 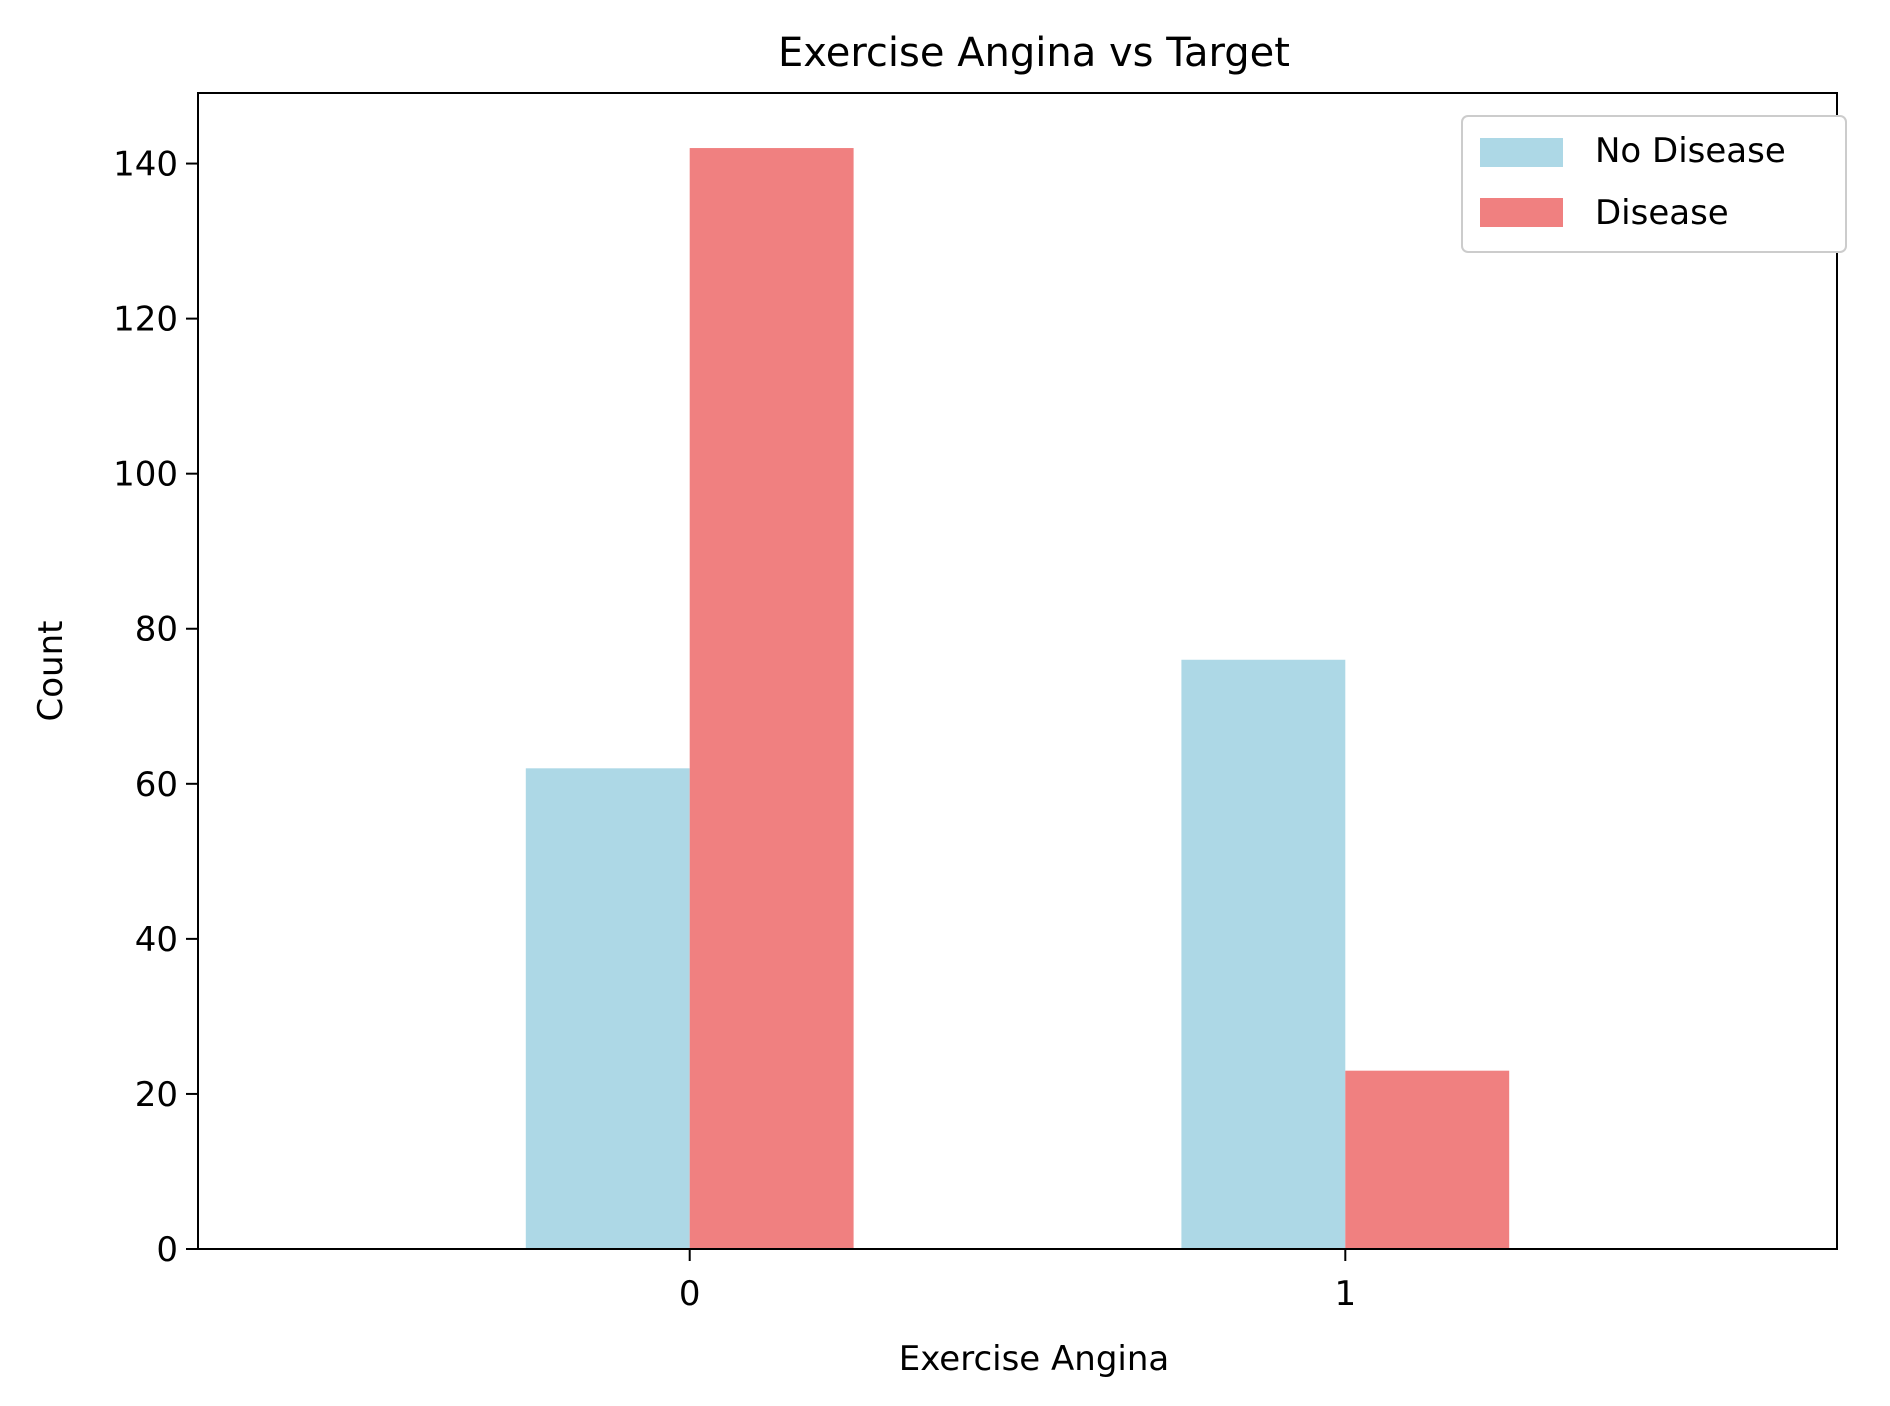 What do you see at coordinates (1034, 1359) in the screenshot?
I see `x-axis-label: Exercise Angina` at bounding box center [1034, 1359].